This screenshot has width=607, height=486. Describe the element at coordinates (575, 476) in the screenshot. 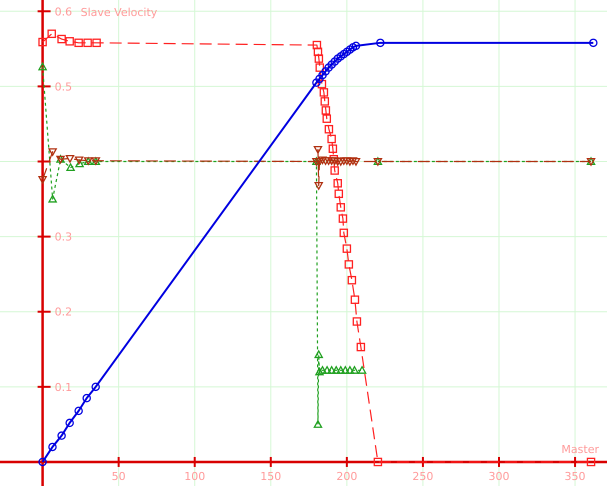

I see `x-tick-label: 350` at that location.